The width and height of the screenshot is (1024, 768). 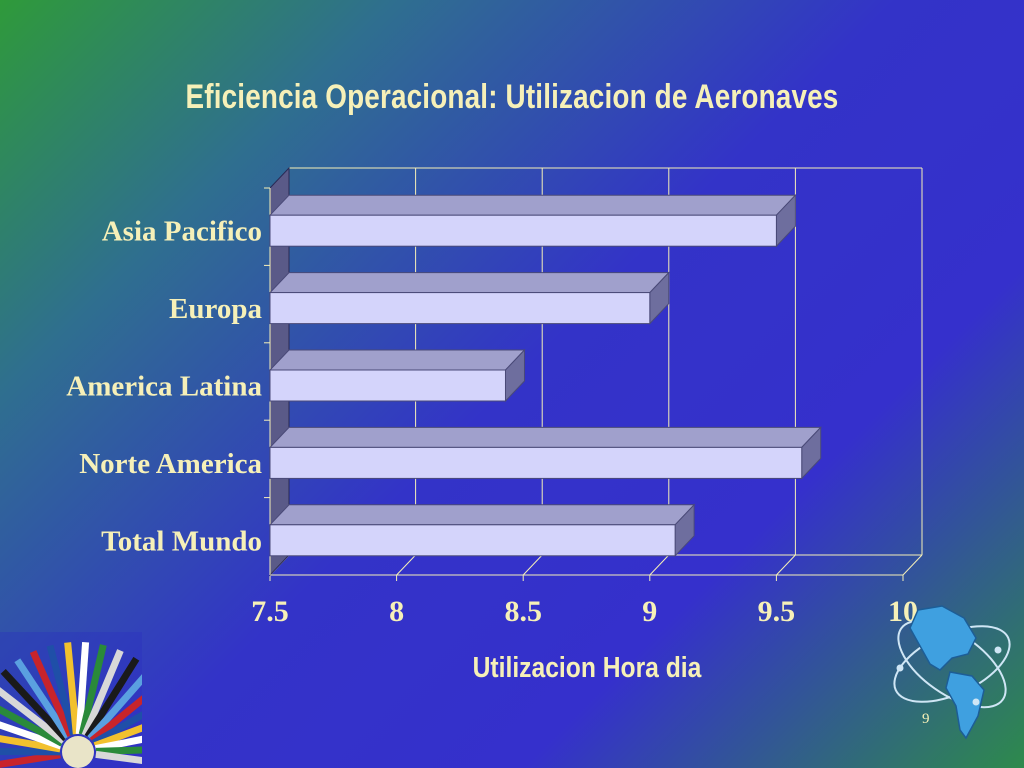 I want to click on category-label: Europa, so click(x=215, y=309).